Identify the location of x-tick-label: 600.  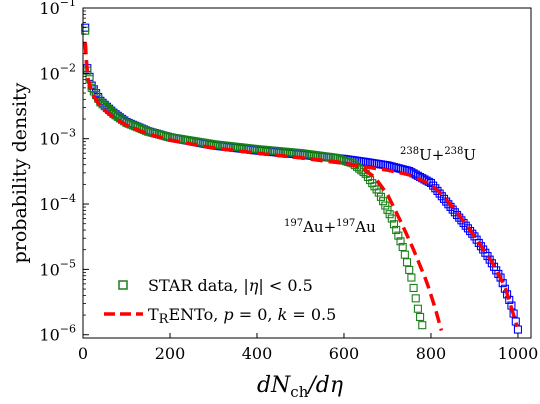
(344, 353).